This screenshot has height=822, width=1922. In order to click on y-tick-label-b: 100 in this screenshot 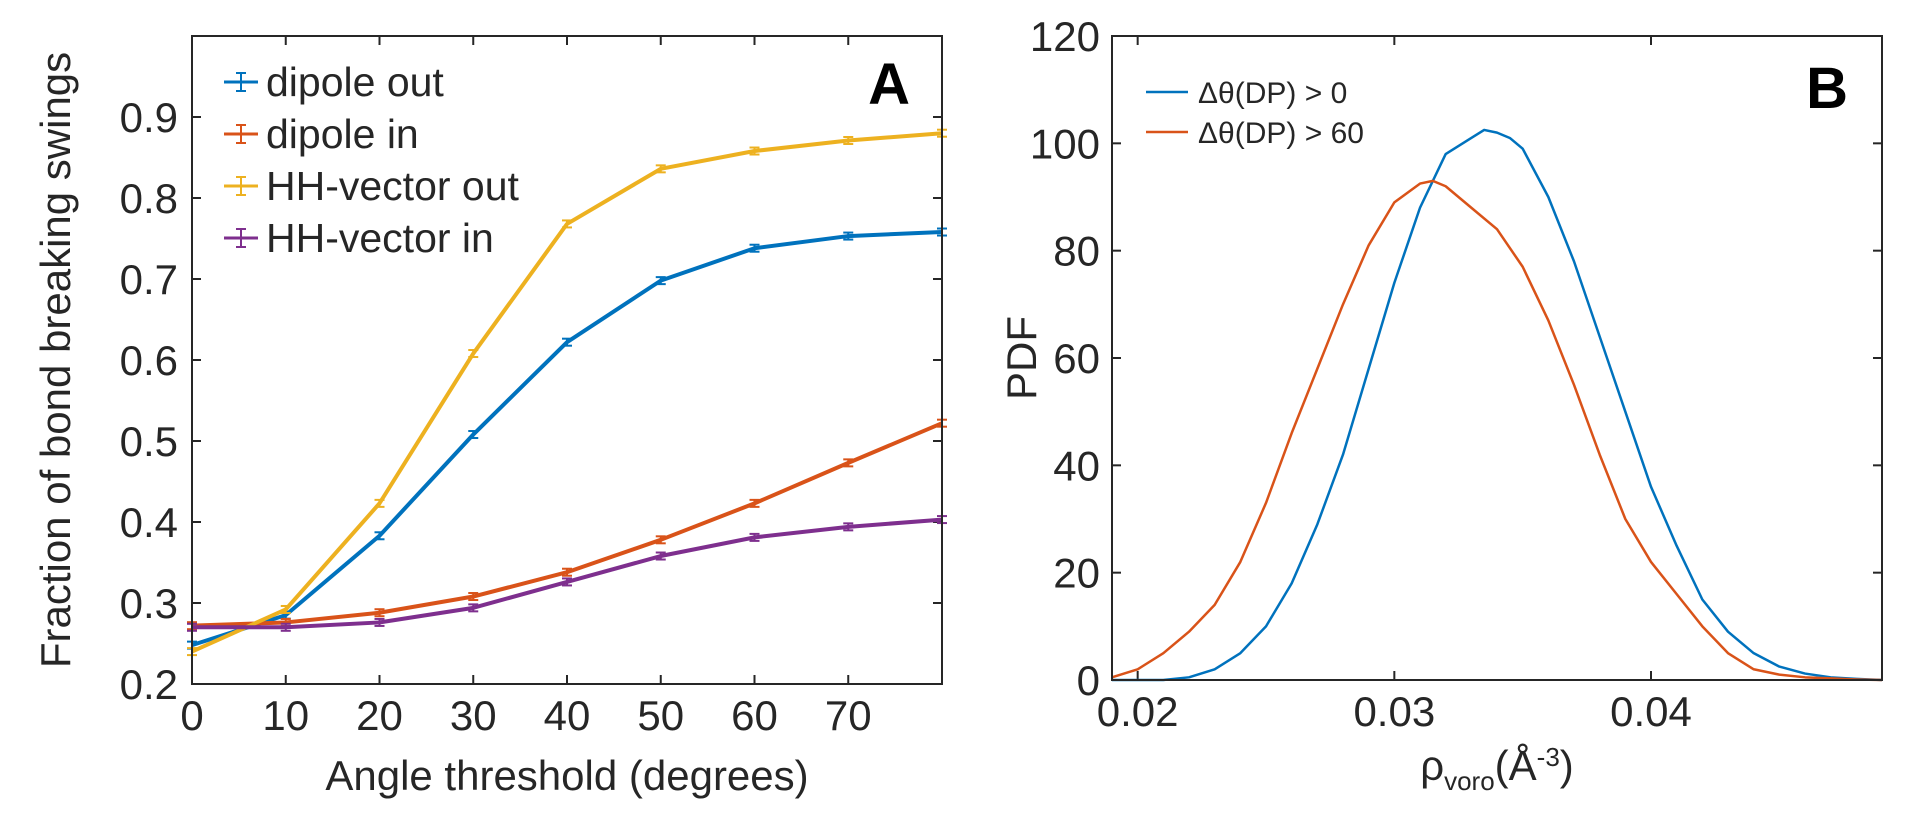, I will do `click(1065, 143)`.